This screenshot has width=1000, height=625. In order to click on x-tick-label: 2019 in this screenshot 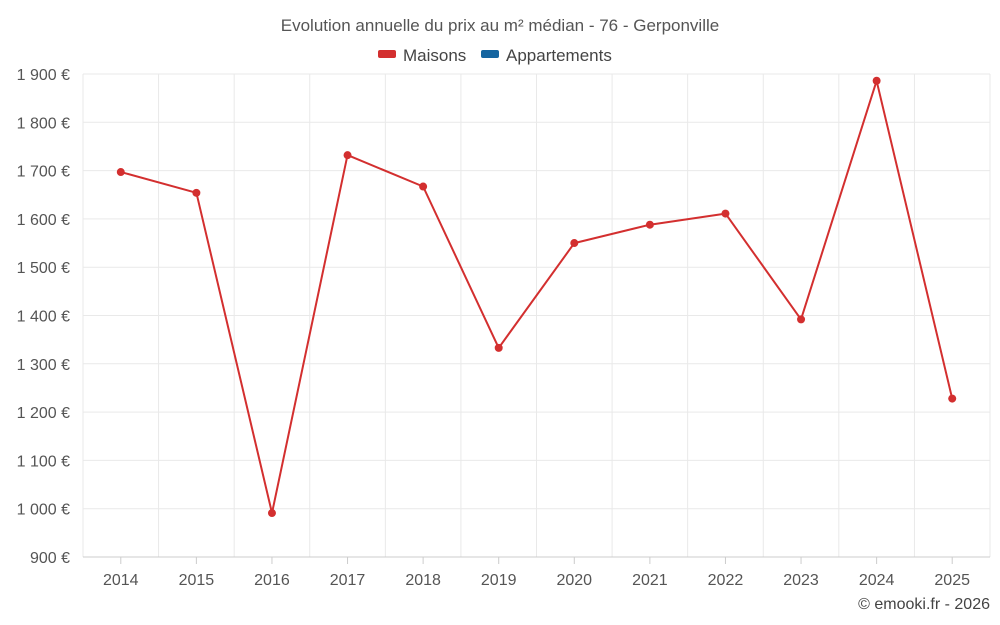, I will do `click(499, 580)`.